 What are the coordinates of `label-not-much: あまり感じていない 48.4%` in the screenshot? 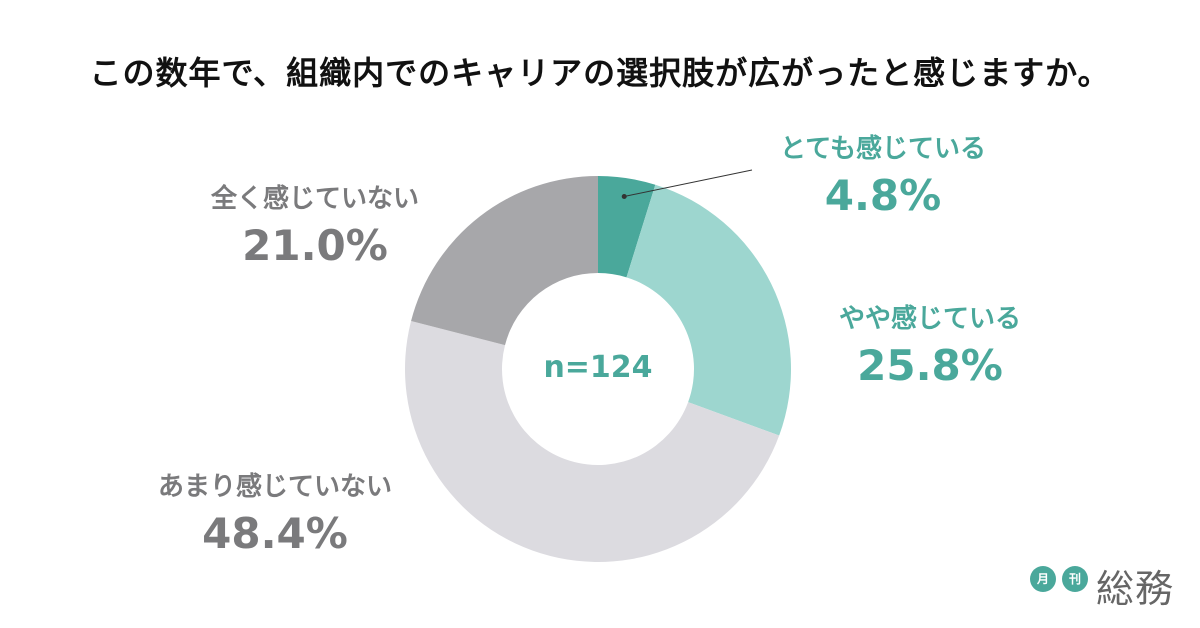 It's located at (275, 512).